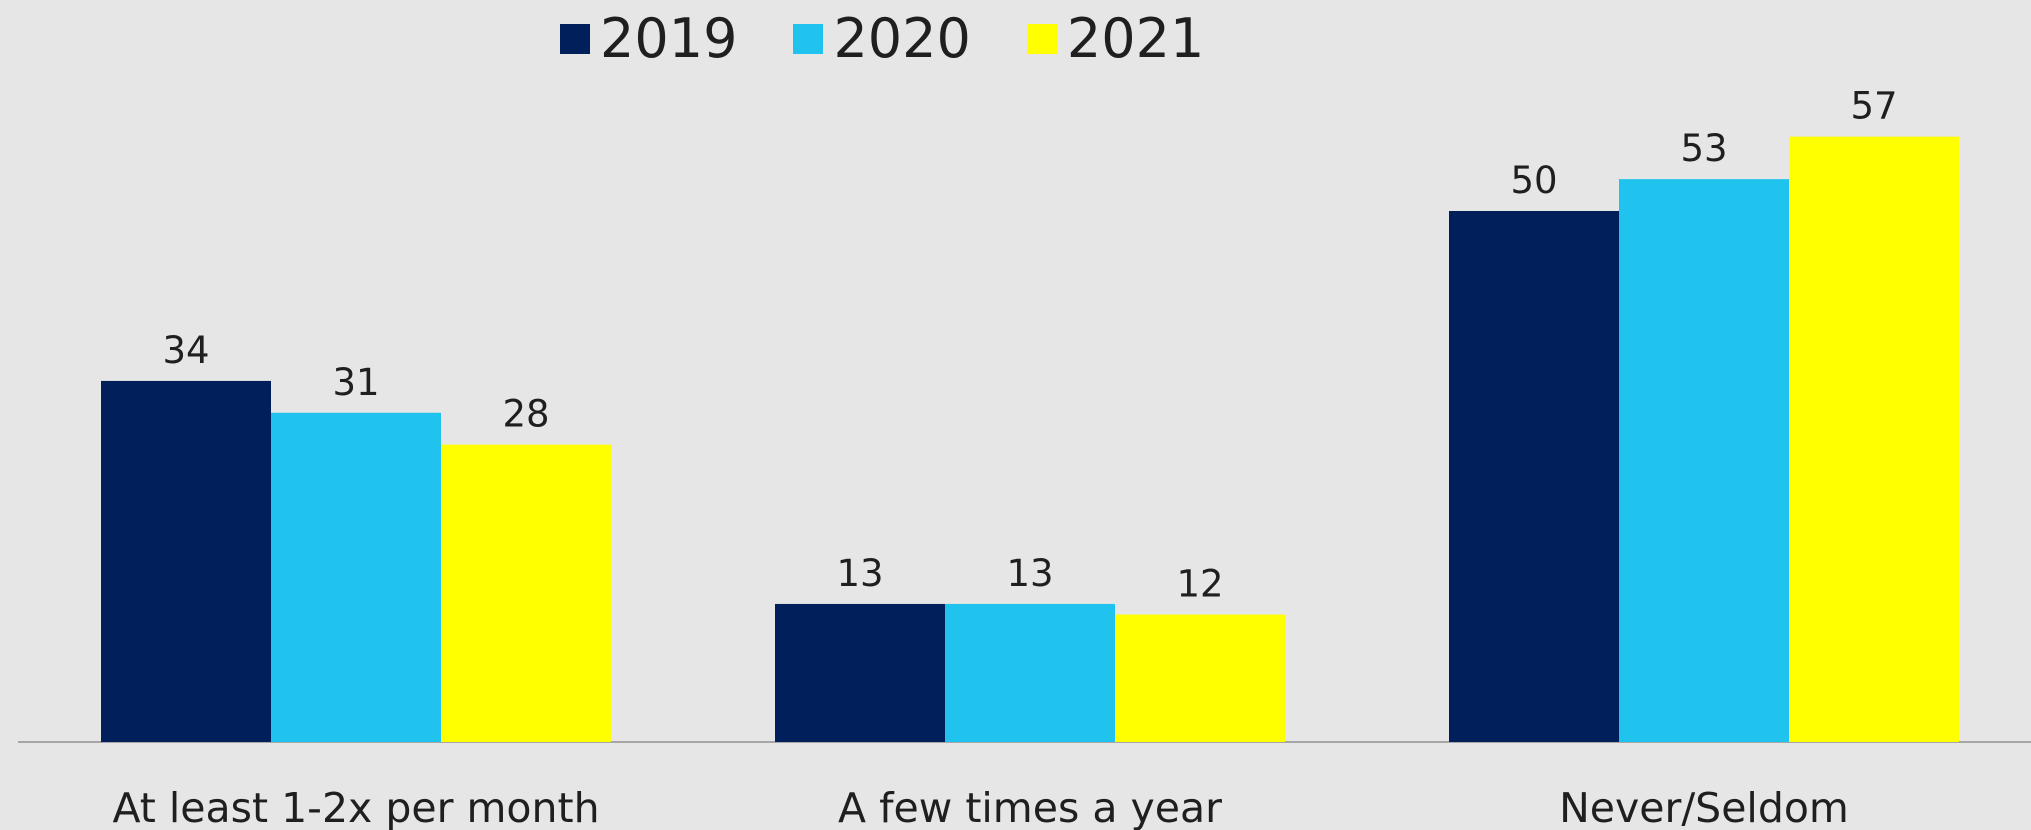  Describe the element at coordinates (902, 38) in the screenshot. I see `legend-label-2020: 2020` at that location.